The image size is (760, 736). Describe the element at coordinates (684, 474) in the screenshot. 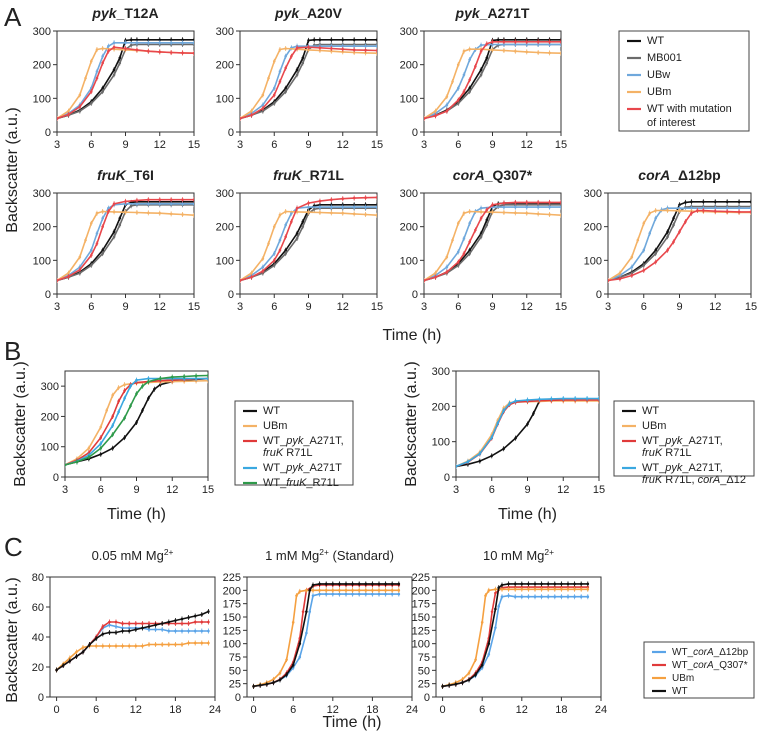

I see `legend-item: WT_pyk_A271T,fruK R71L, corA_Δ12` at that location.